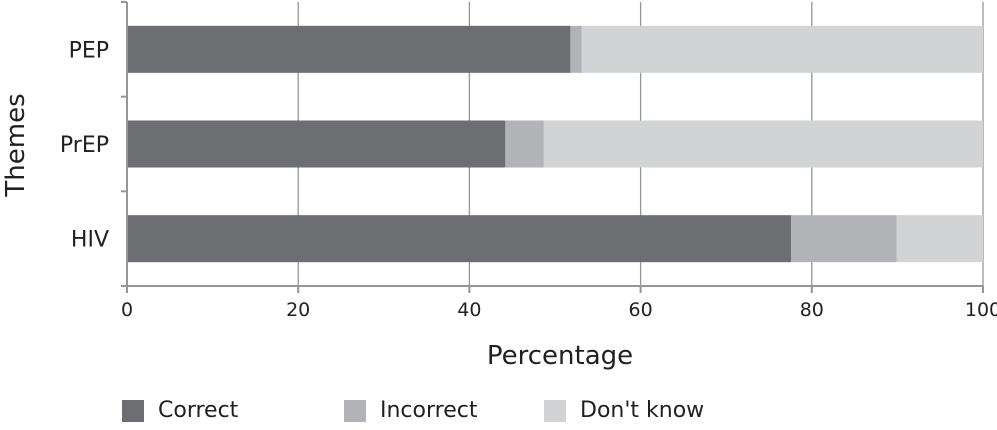 This screenshot has height=430, width=997. I want to click on legend-swatch-correct, so click(133, 411).